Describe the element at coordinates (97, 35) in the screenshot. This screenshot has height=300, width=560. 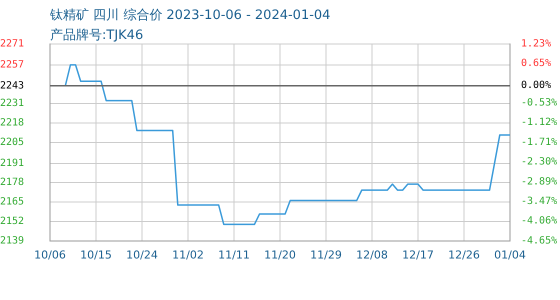
I see `chart-subtitle: 产品牌号:TJK46` at that location.